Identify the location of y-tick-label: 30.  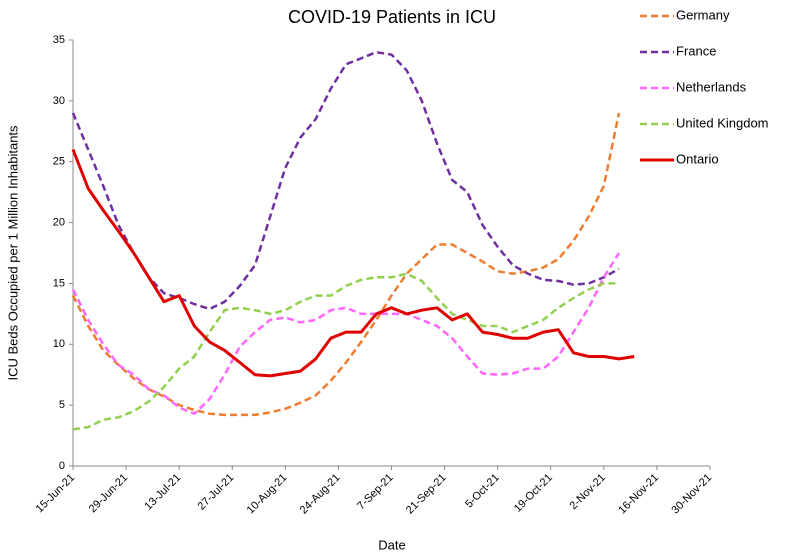
(59, 101).